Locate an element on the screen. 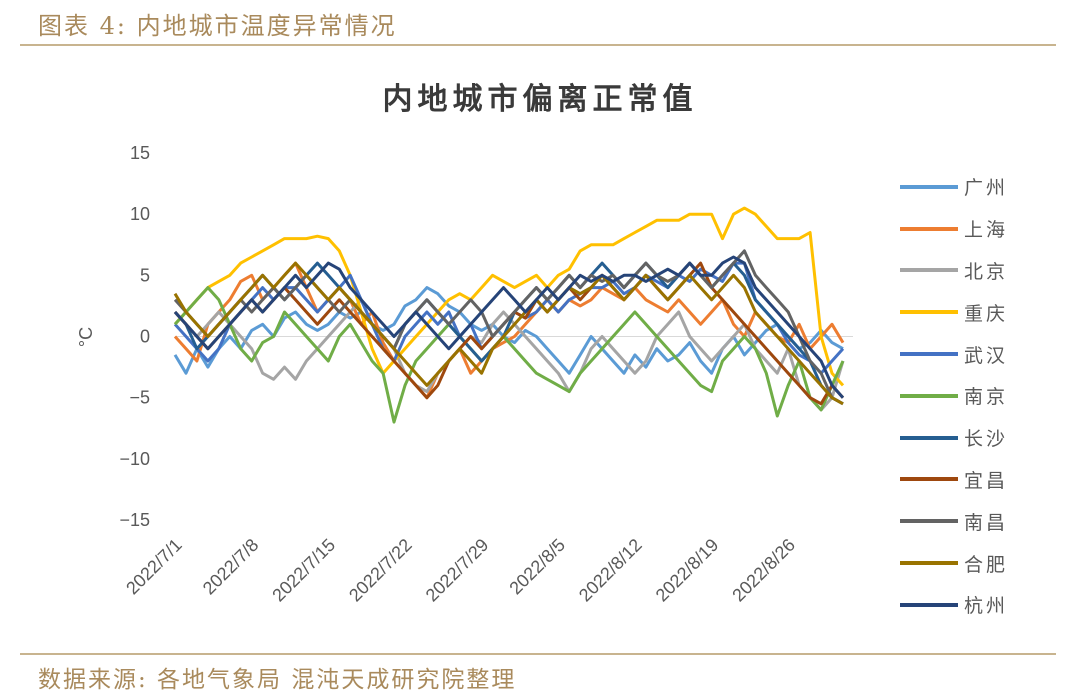 Image resolution: width=1080 pixels, height=699 pixels. y-tick-label: −10 is located at coordinates (134, 459).